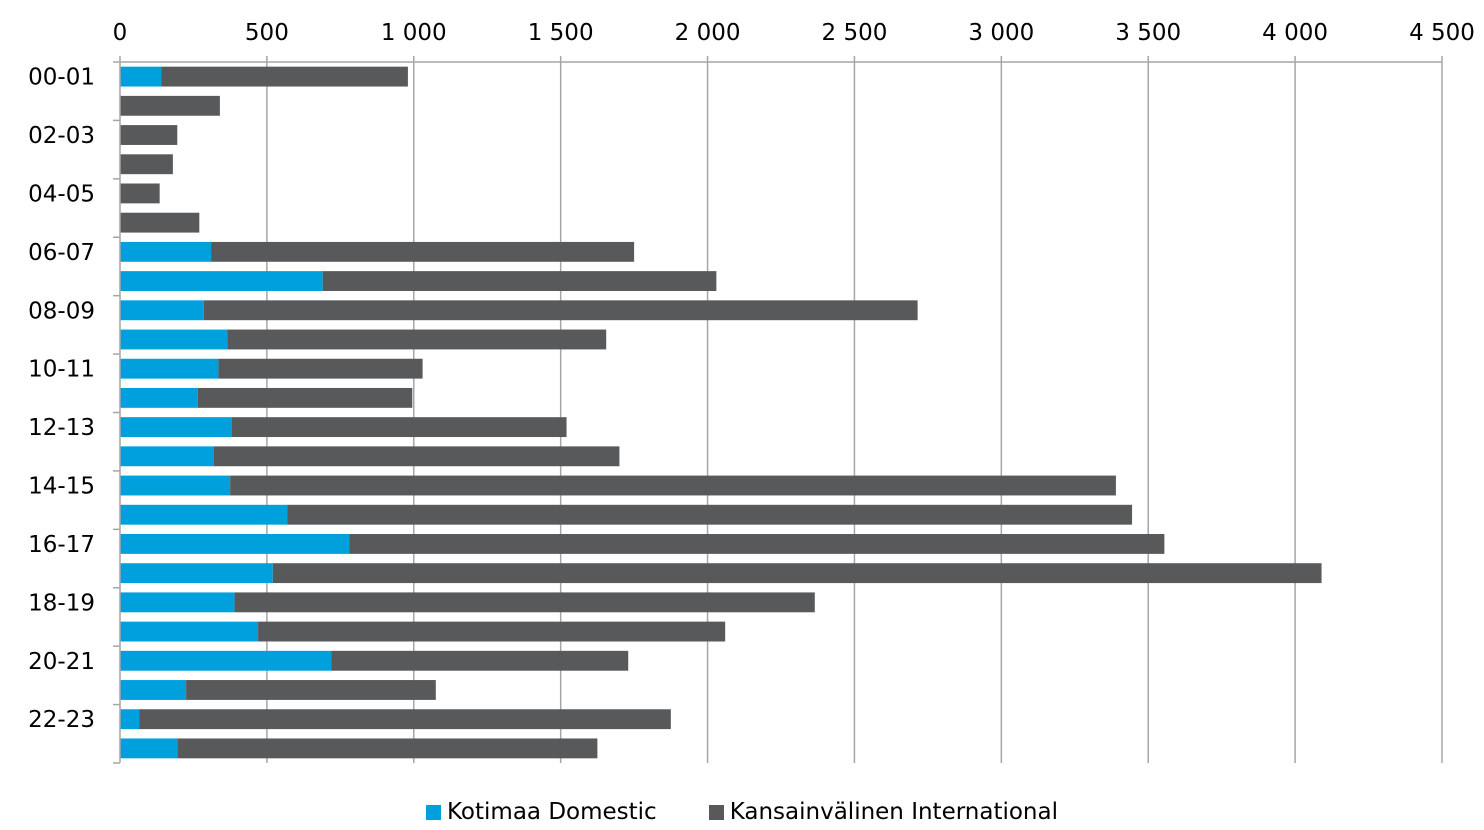  What do you see at coordinates (1442, 33) in the screenshot?
I see `x-tick-label-9: 4 500` at bounding box center [1442, 33].